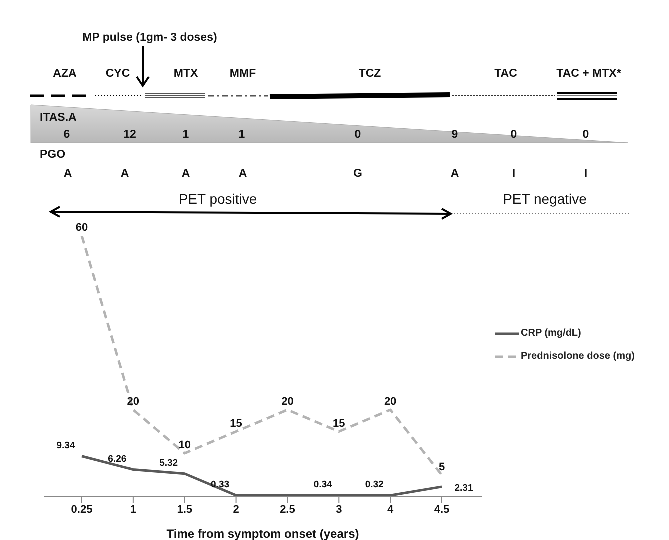 This screenshot has height=540, width=669. What do you see at coordinates (130, 135) in the screenshot?
I see `text: 12` at bounding box center [130, 135].